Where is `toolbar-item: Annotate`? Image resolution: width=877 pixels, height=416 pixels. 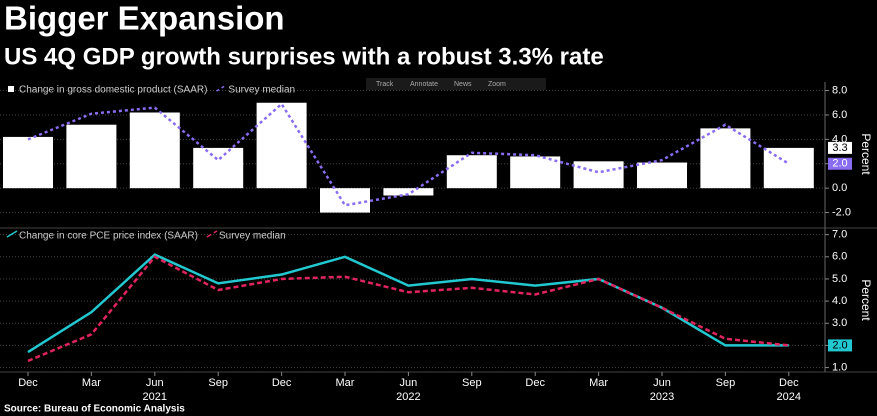 toolbar-item: Annotate is located at coordinates (424, 84).